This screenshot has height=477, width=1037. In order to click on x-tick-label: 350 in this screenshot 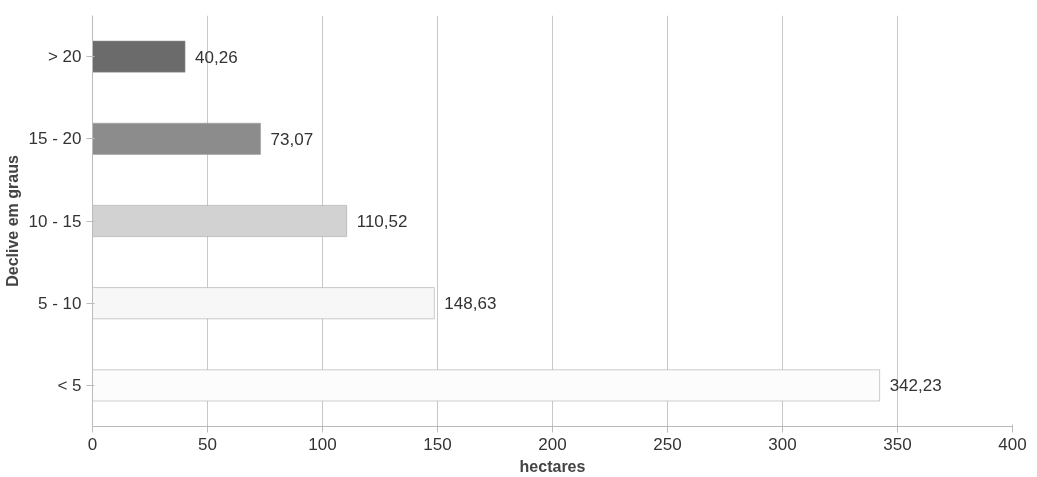, I will do `click(897, 444)`.